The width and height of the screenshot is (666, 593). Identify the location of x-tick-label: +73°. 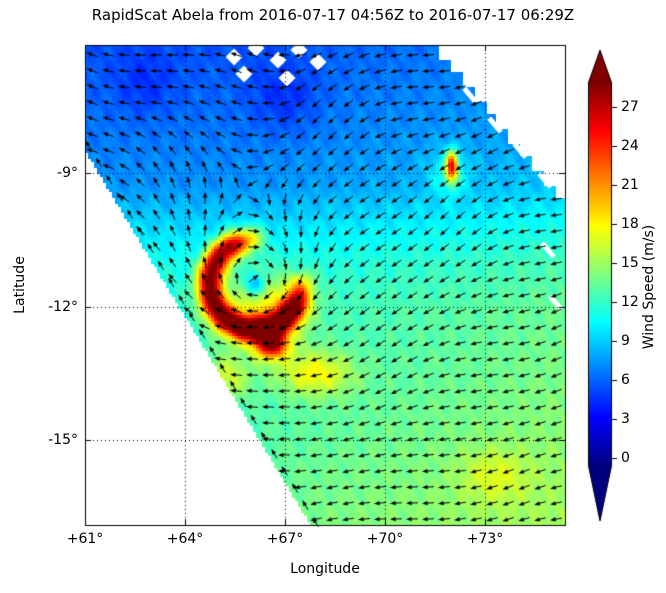
(485, 539).